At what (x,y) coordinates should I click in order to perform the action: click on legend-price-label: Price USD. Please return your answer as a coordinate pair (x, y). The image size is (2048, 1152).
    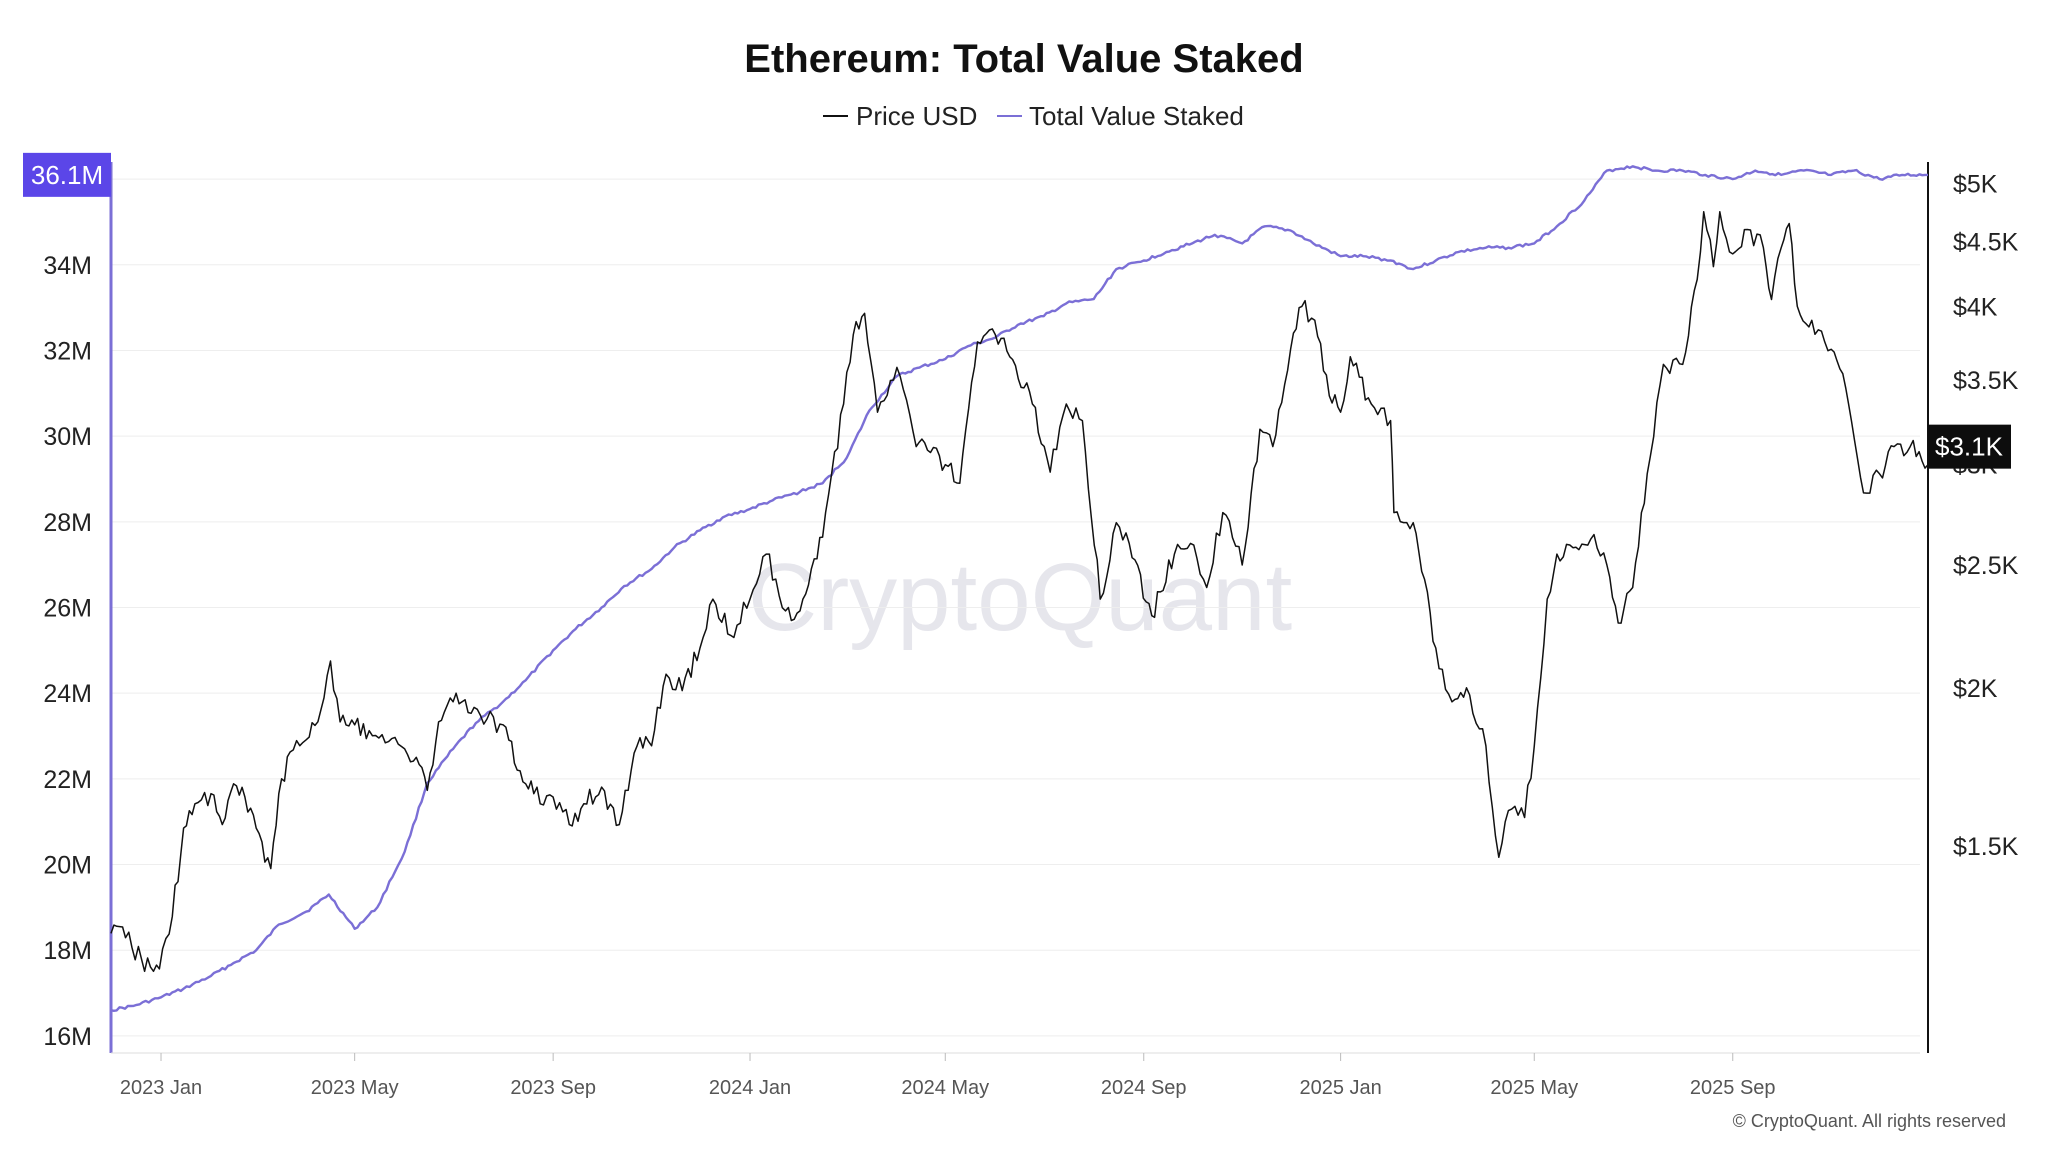
    Looking at the image, I should click on (916, 116).